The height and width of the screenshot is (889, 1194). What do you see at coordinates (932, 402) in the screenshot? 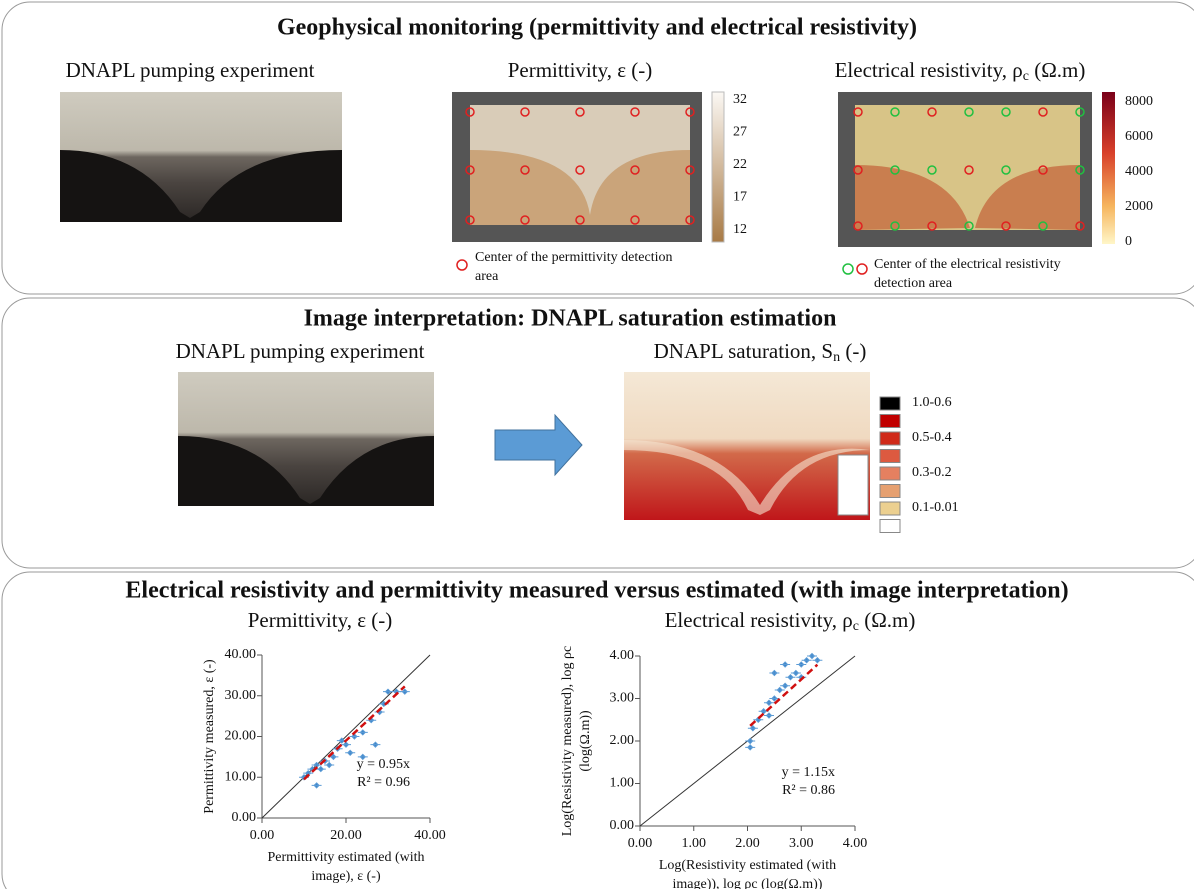
I see `legend-text: 1.0-0.6` at bounding box center [932, 402].